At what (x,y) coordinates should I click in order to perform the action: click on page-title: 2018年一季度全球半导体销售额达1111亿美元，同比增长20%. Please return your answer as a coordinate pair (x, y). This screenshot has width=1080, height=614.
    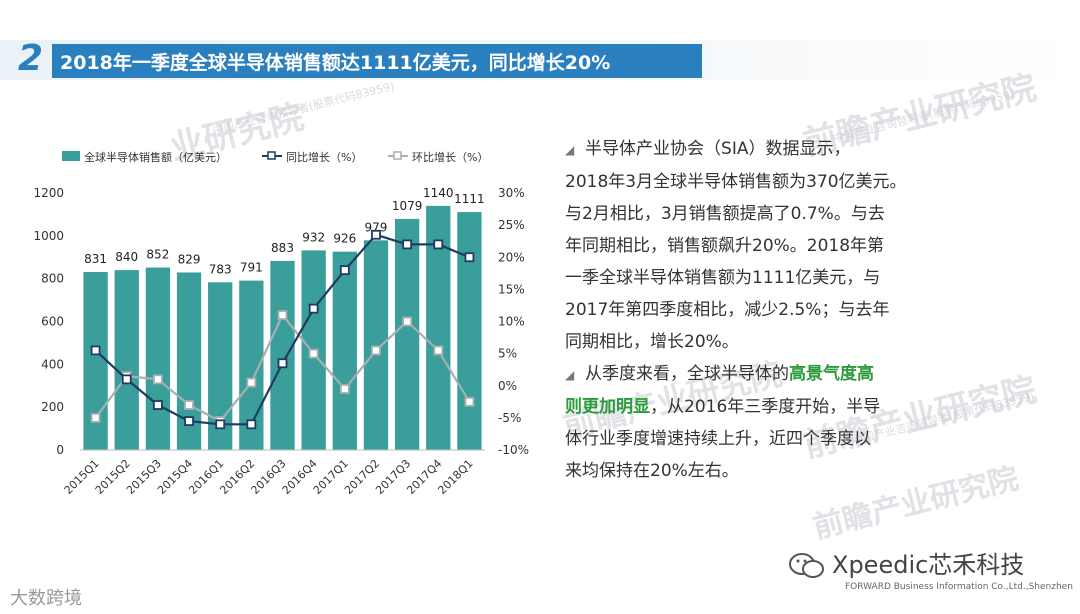
    Looking at the image, I should click on (335, 63).